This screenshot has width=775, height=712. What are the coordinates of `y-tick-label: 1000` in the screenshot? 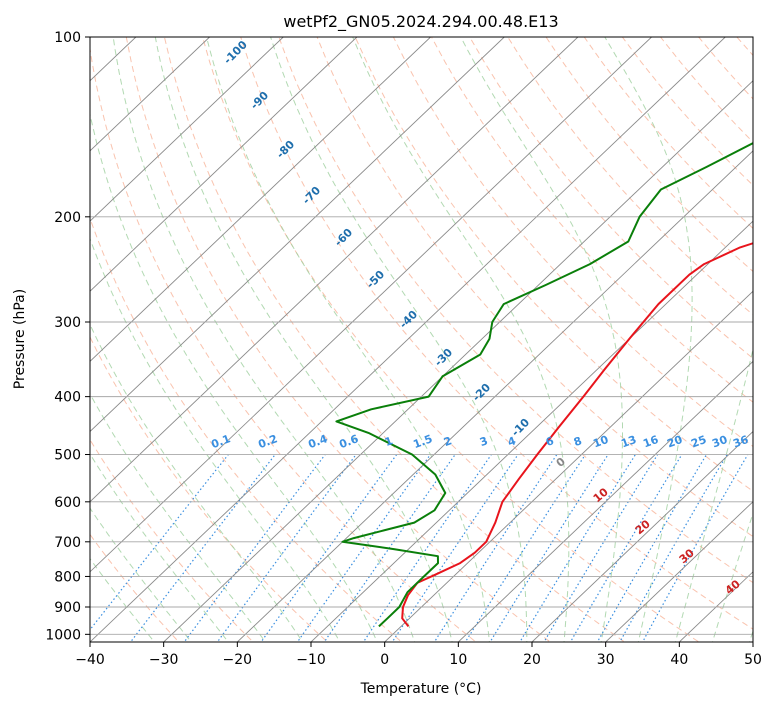 It's located at (63, 635).